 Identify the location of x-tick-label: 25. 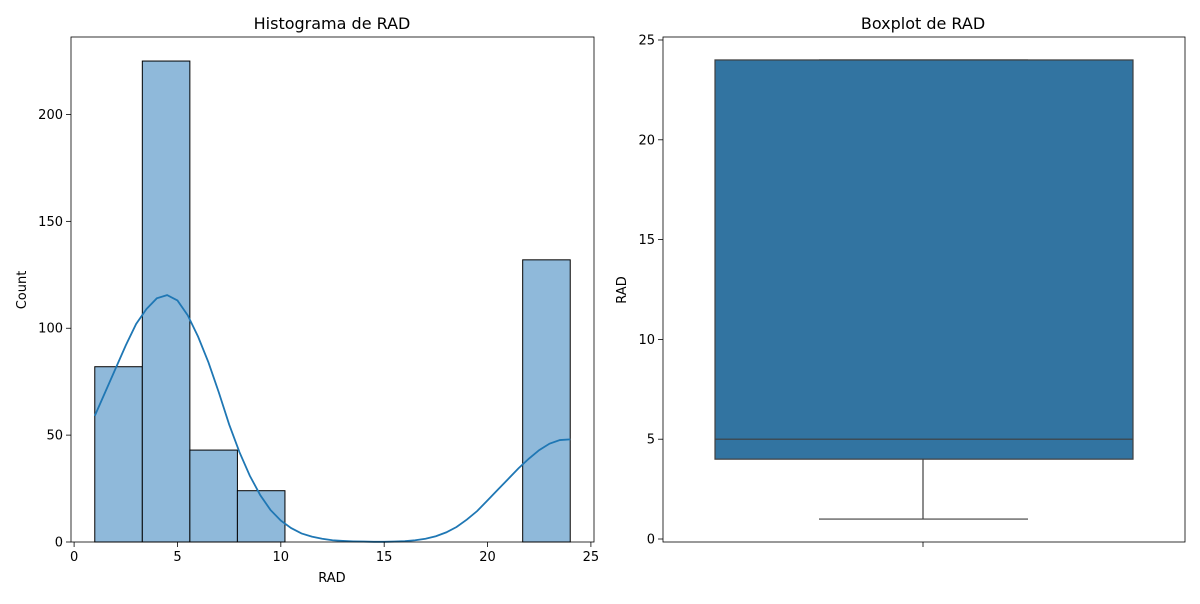
(591, 557).